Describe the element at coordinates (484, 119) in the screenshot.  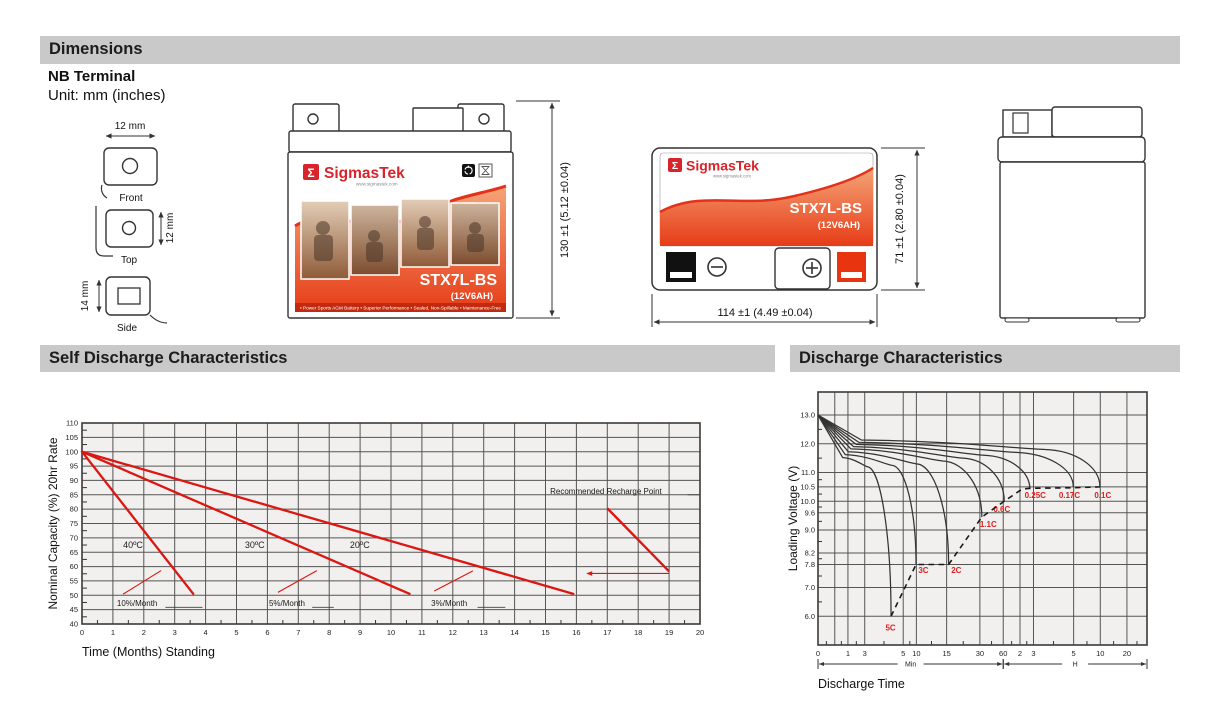
I see `front-right-vent-hole` at that location.